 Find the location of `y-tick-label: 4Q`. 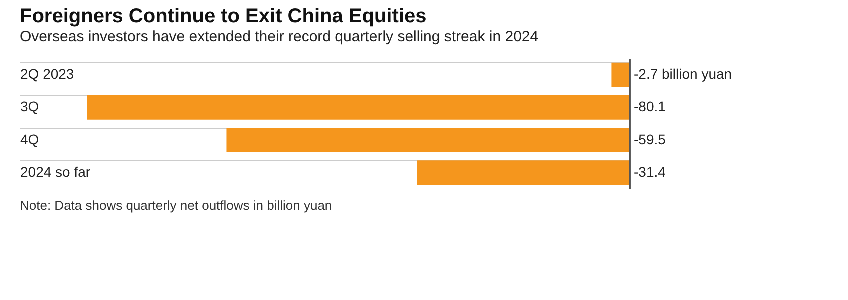

y-tick-label: 4Q is located at coordinates (30, 139).